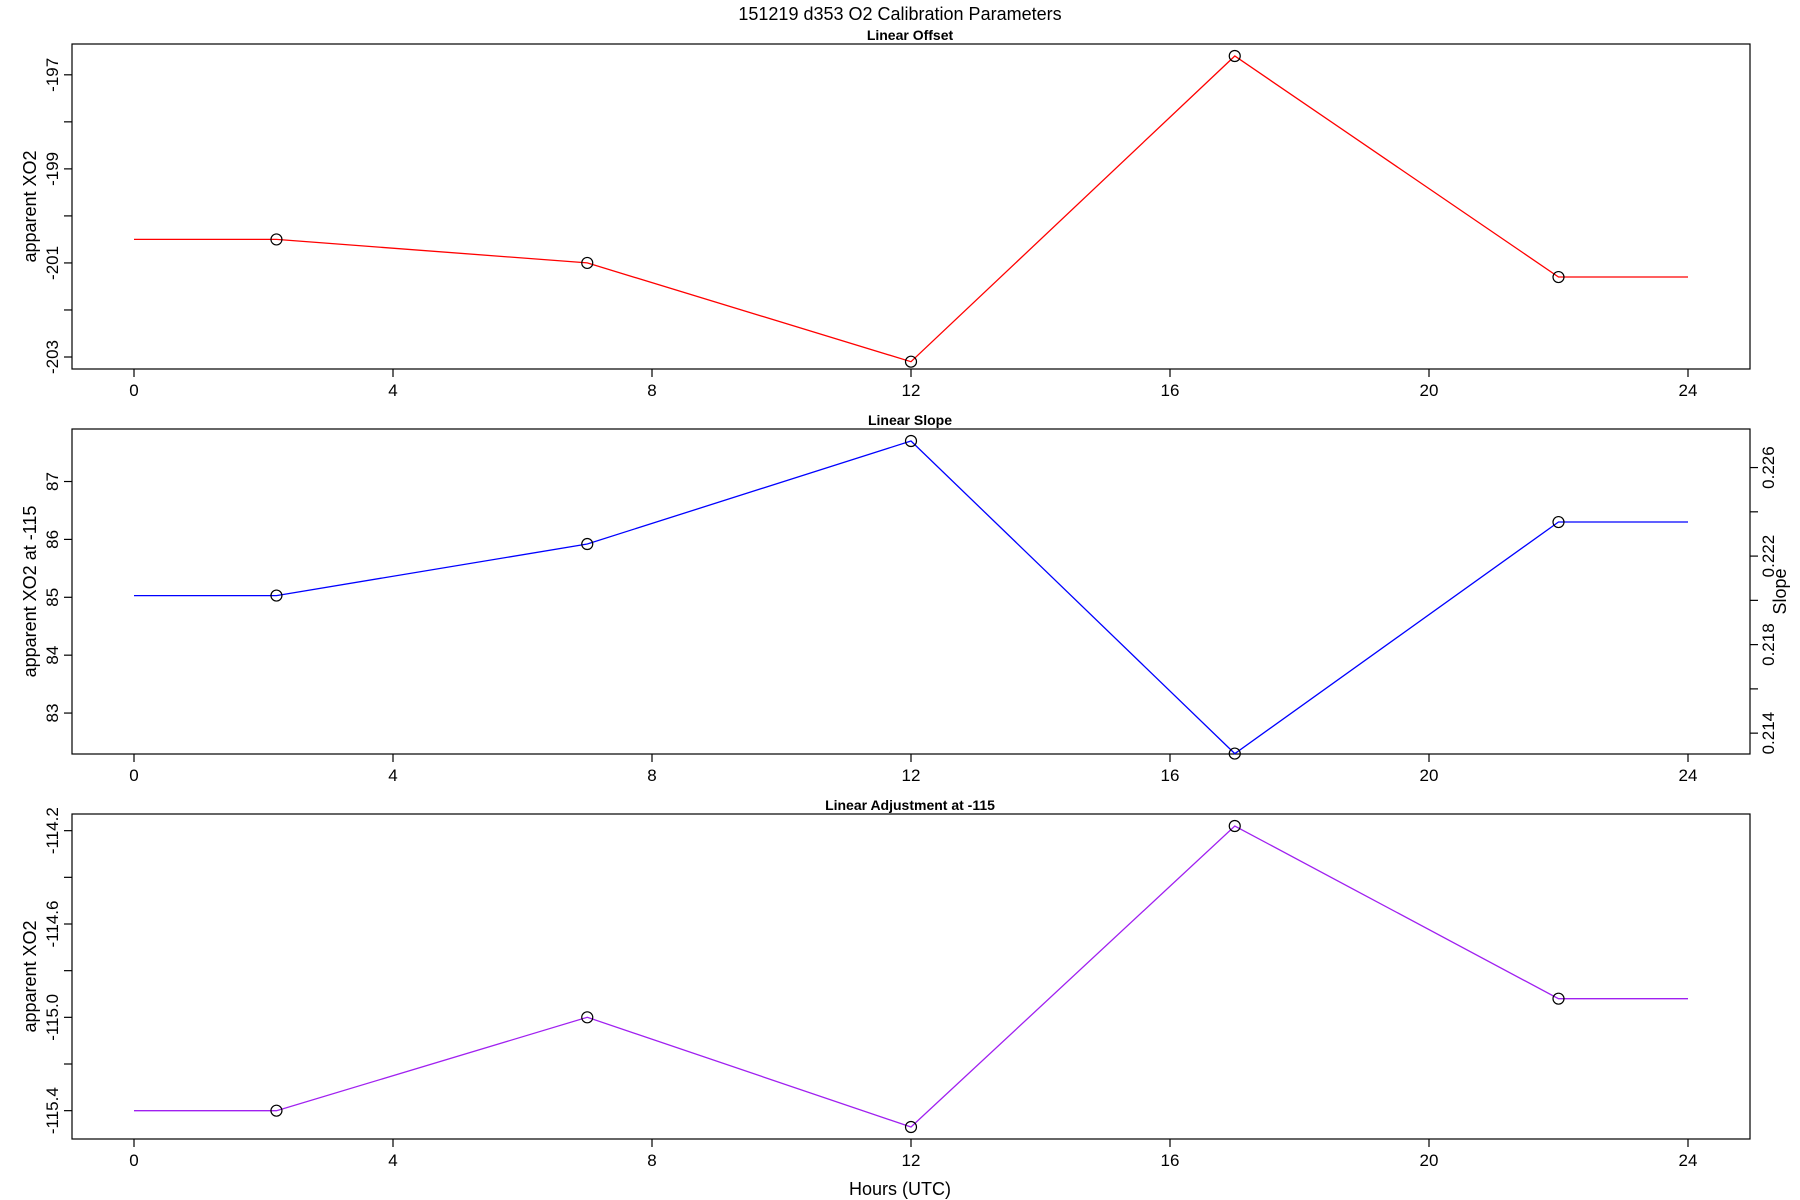  What do you see at coordinates (1768, 467) in the screenshot?
I see `y2-tick-label: 0.226` at bounding box center [1768, 467].